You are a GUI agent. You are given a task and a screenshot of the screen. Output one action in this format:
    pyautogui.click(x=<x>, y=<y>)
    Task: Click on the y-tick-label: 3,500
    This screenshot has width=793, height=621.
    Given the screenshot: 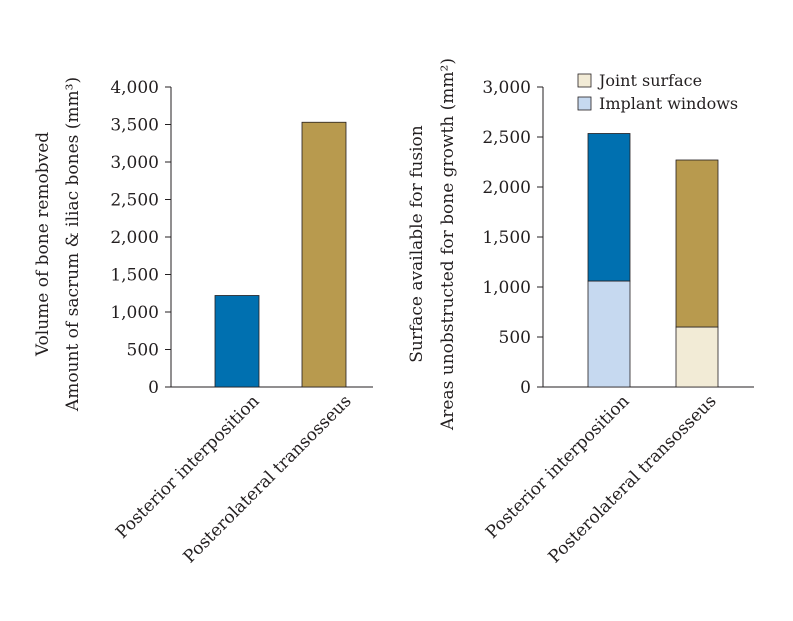 What is the action you would take?
    pyautogui.click(x=134, y=126)
    